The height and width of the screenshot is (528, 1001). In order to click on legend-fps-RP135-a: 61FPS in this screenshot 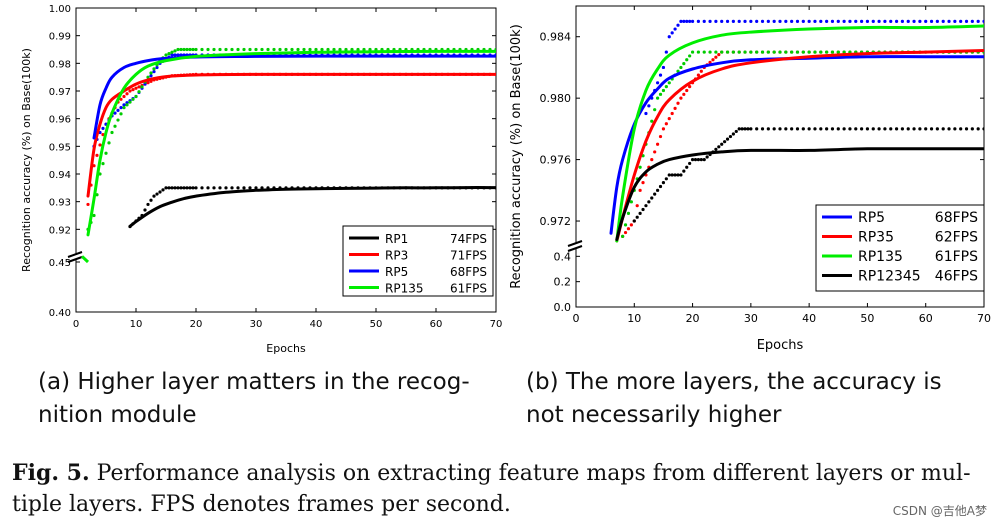, I will do `click(468, 289)`.